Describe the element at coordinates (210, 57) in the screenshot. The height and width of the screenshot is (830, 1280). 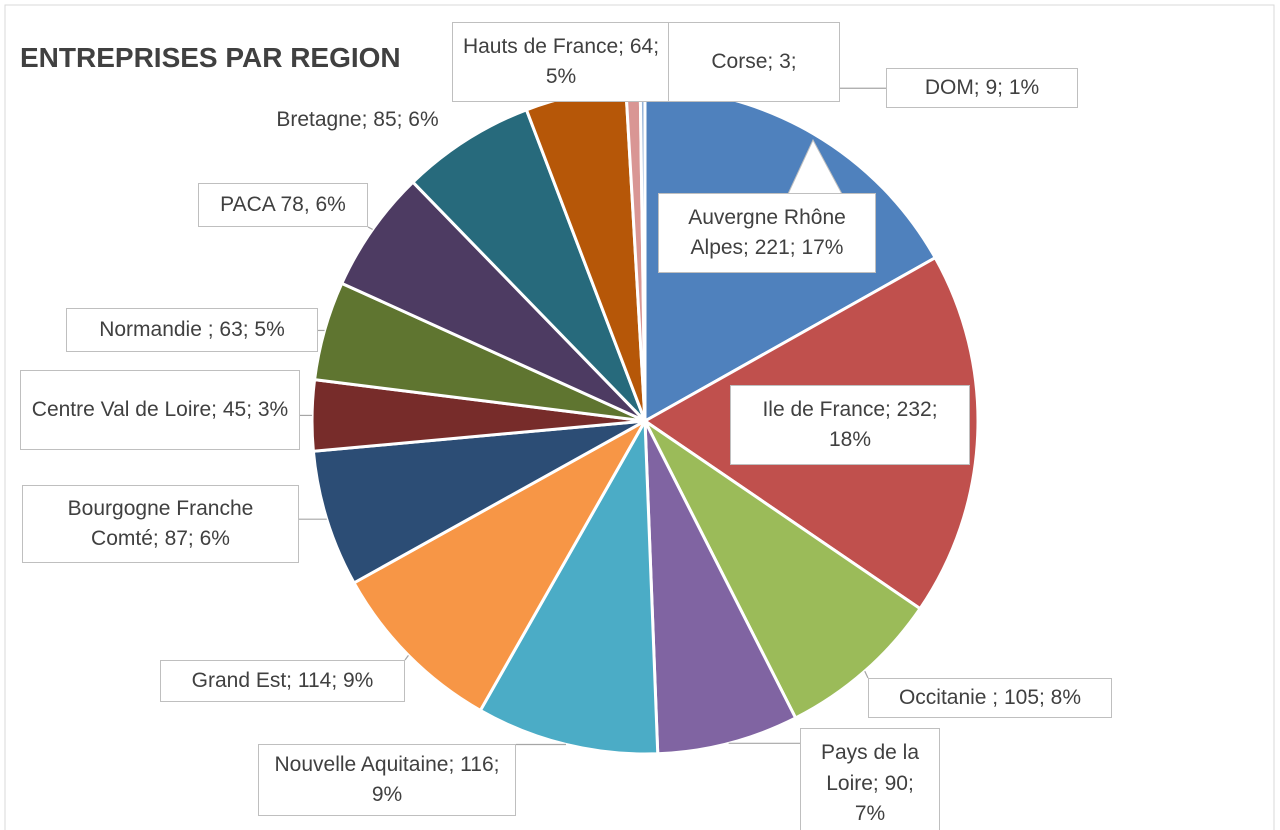
I see `chart-title: ENTREPRISES PAR REGION` at that location.